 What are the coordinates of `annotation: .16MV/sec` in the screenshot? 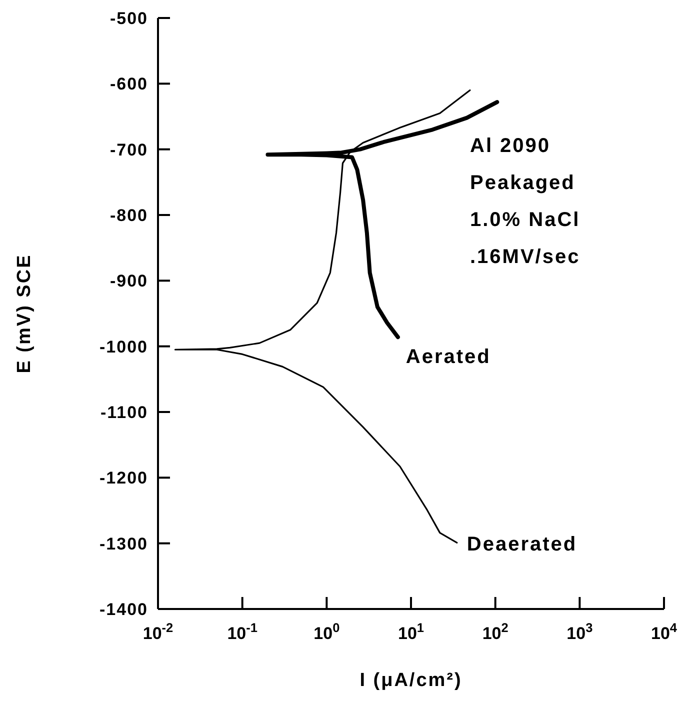 It's located at (525, 257).